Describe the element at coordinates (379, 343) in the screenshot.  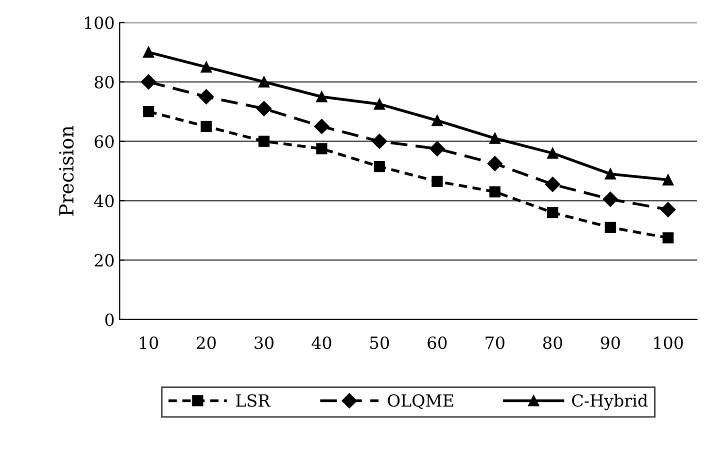
I see `x-tick-label: 50` at that location.